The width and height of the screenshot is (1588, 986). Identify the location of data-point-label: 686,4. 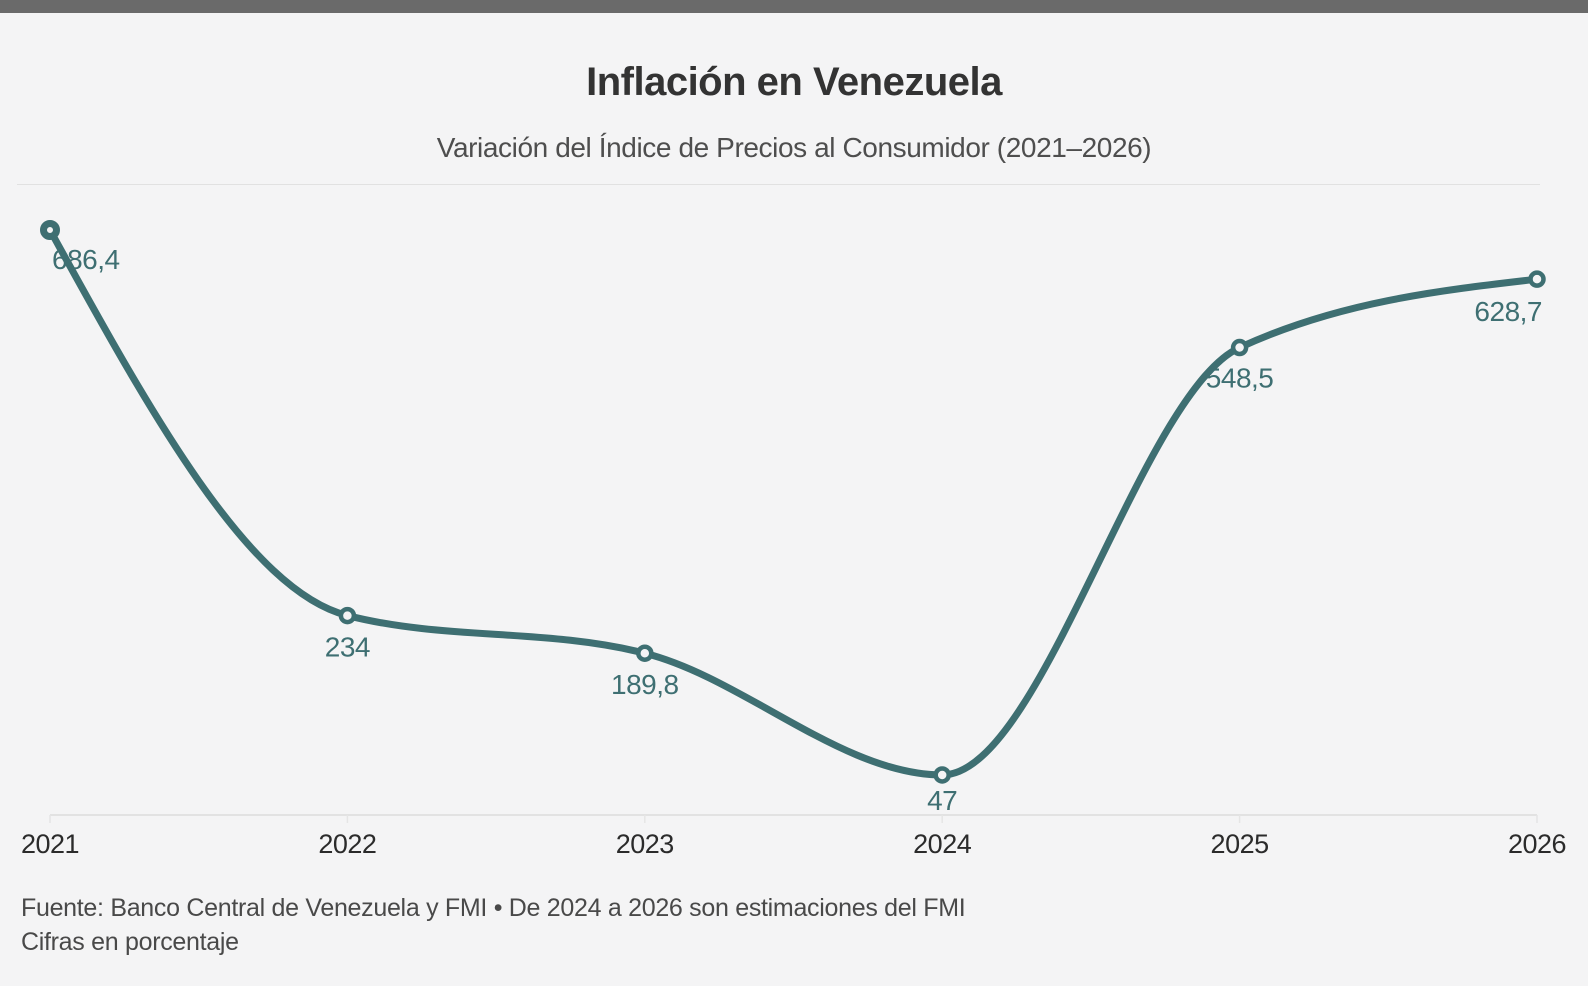
(86, 259).